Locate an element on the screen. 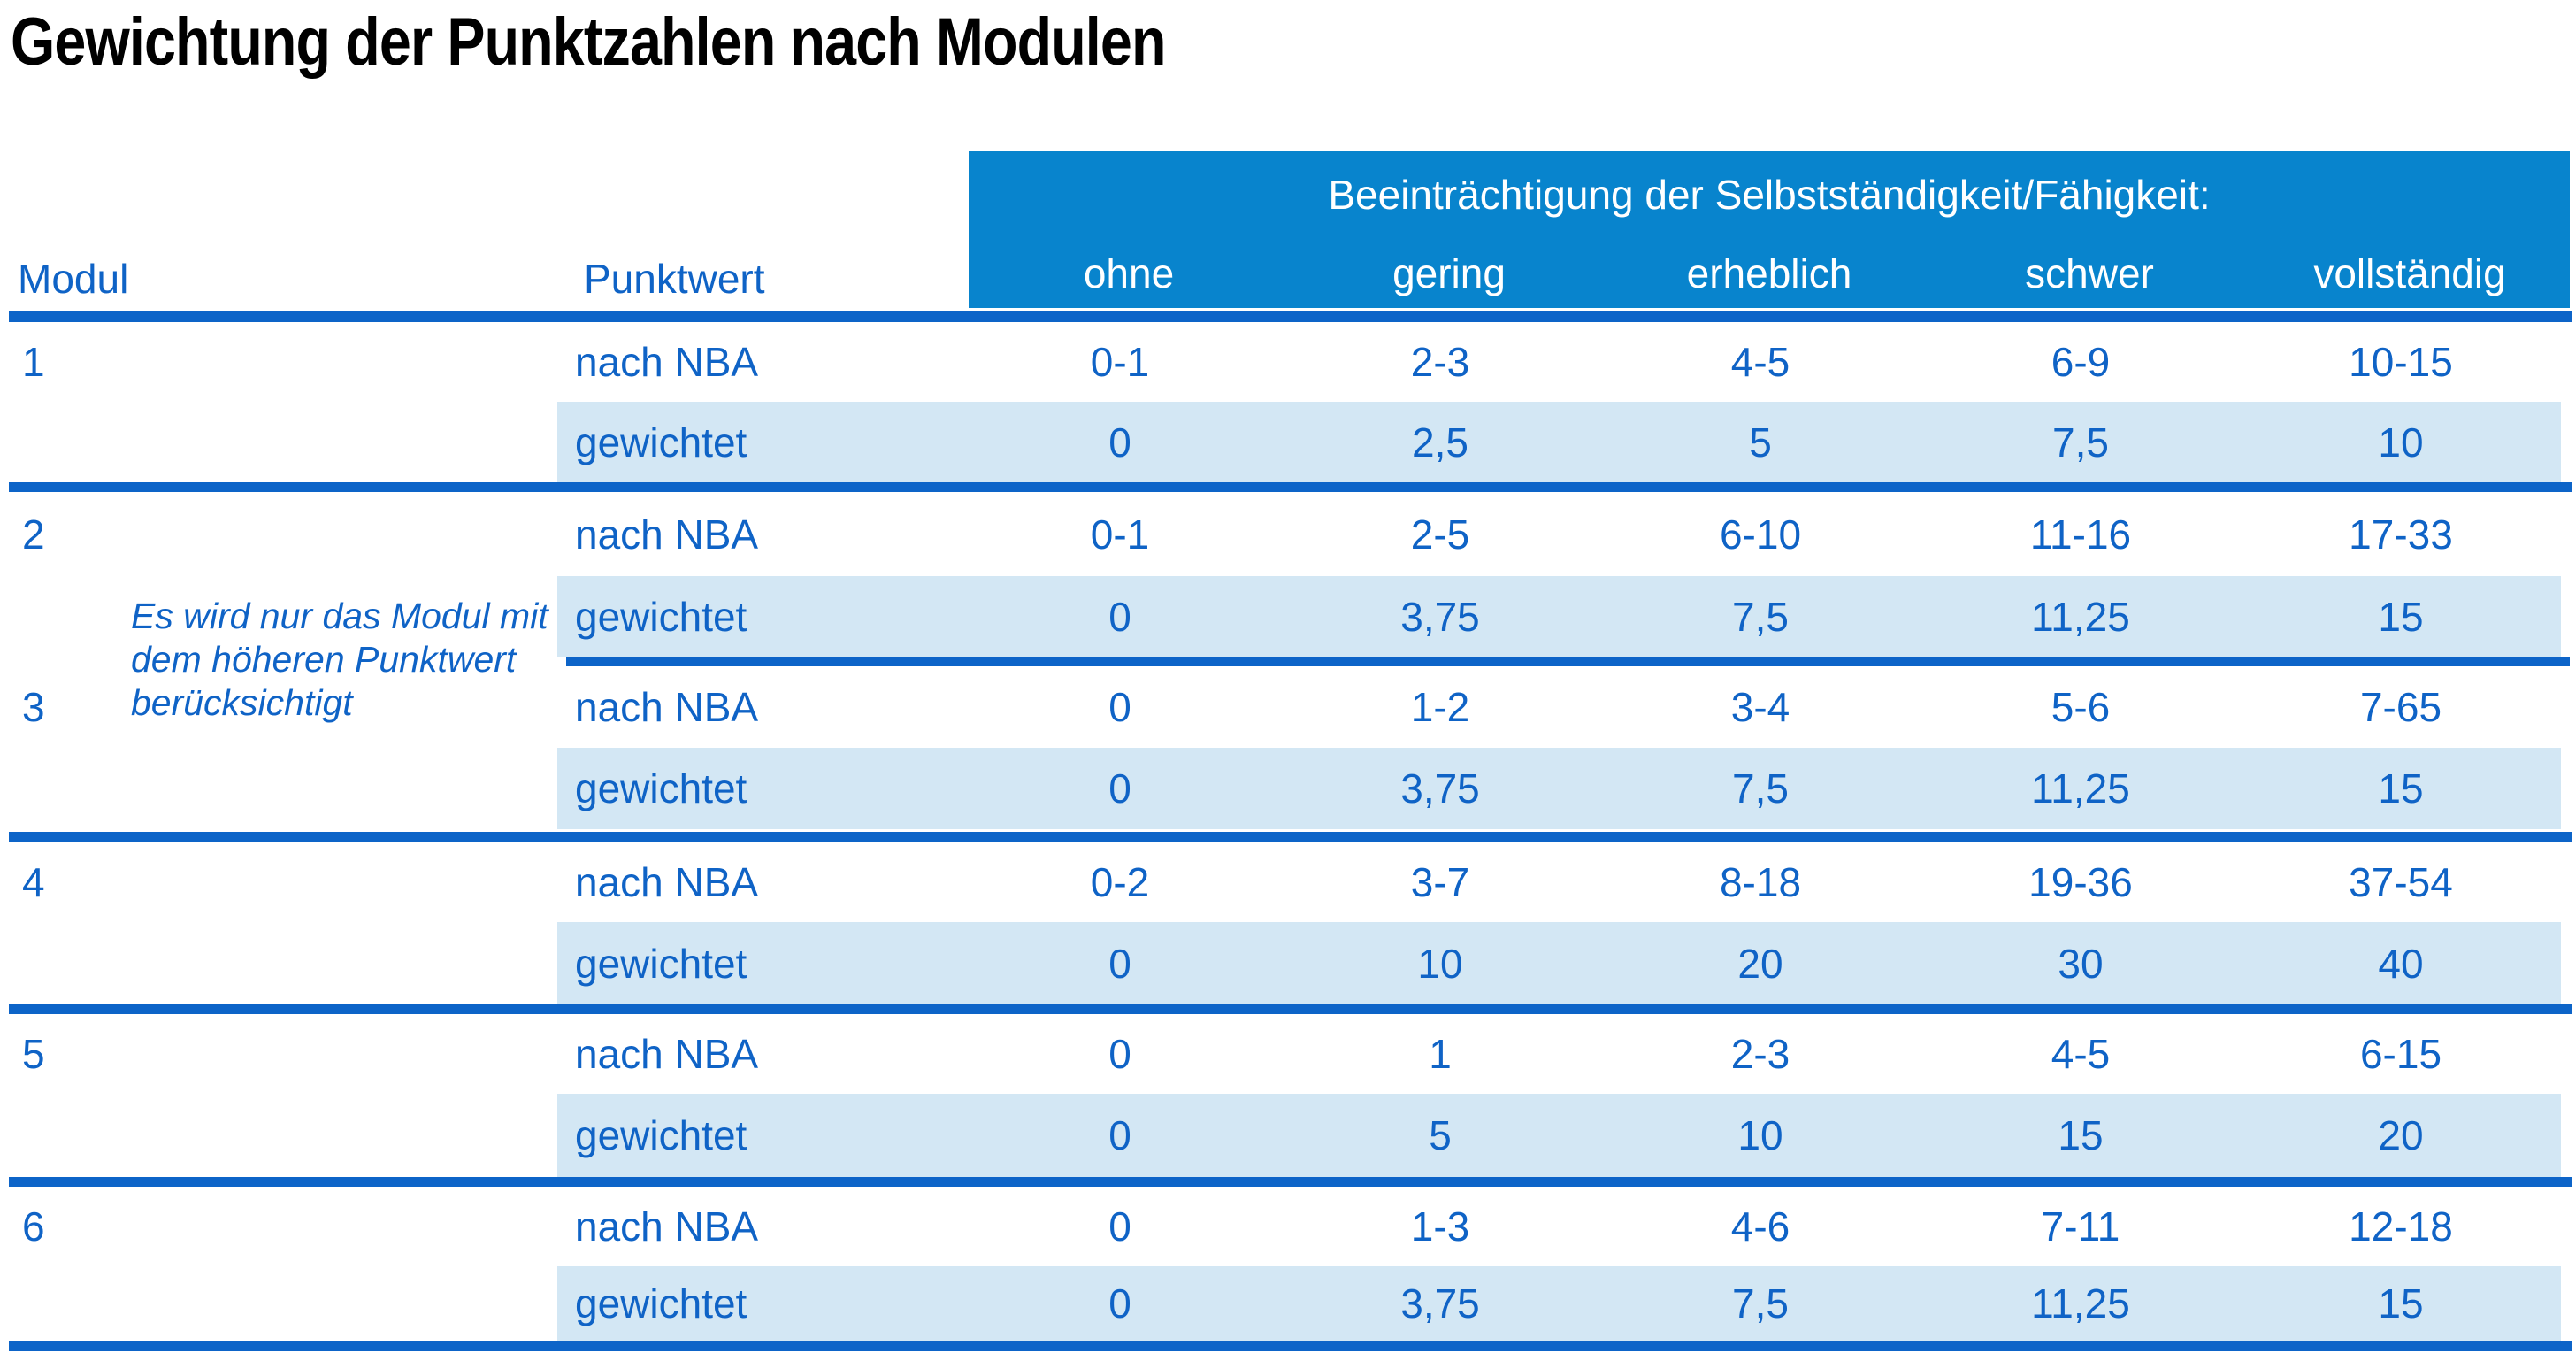 This screenshot has height=1361, width=2576. score-cell: 12-18 is located at coordinates (2401, 1226).